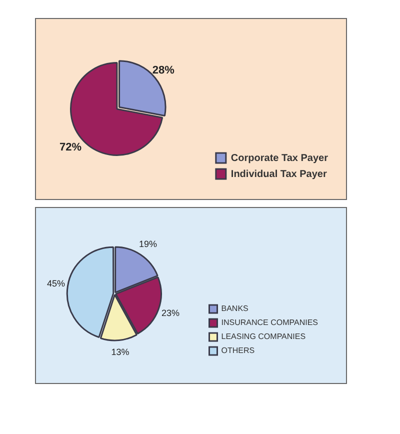 This screenshot has height=434, width=400. Describe the element at coordinates (279, 158) in the screenshot. I see `legend-label: Corporate Tax Payer` at that location.